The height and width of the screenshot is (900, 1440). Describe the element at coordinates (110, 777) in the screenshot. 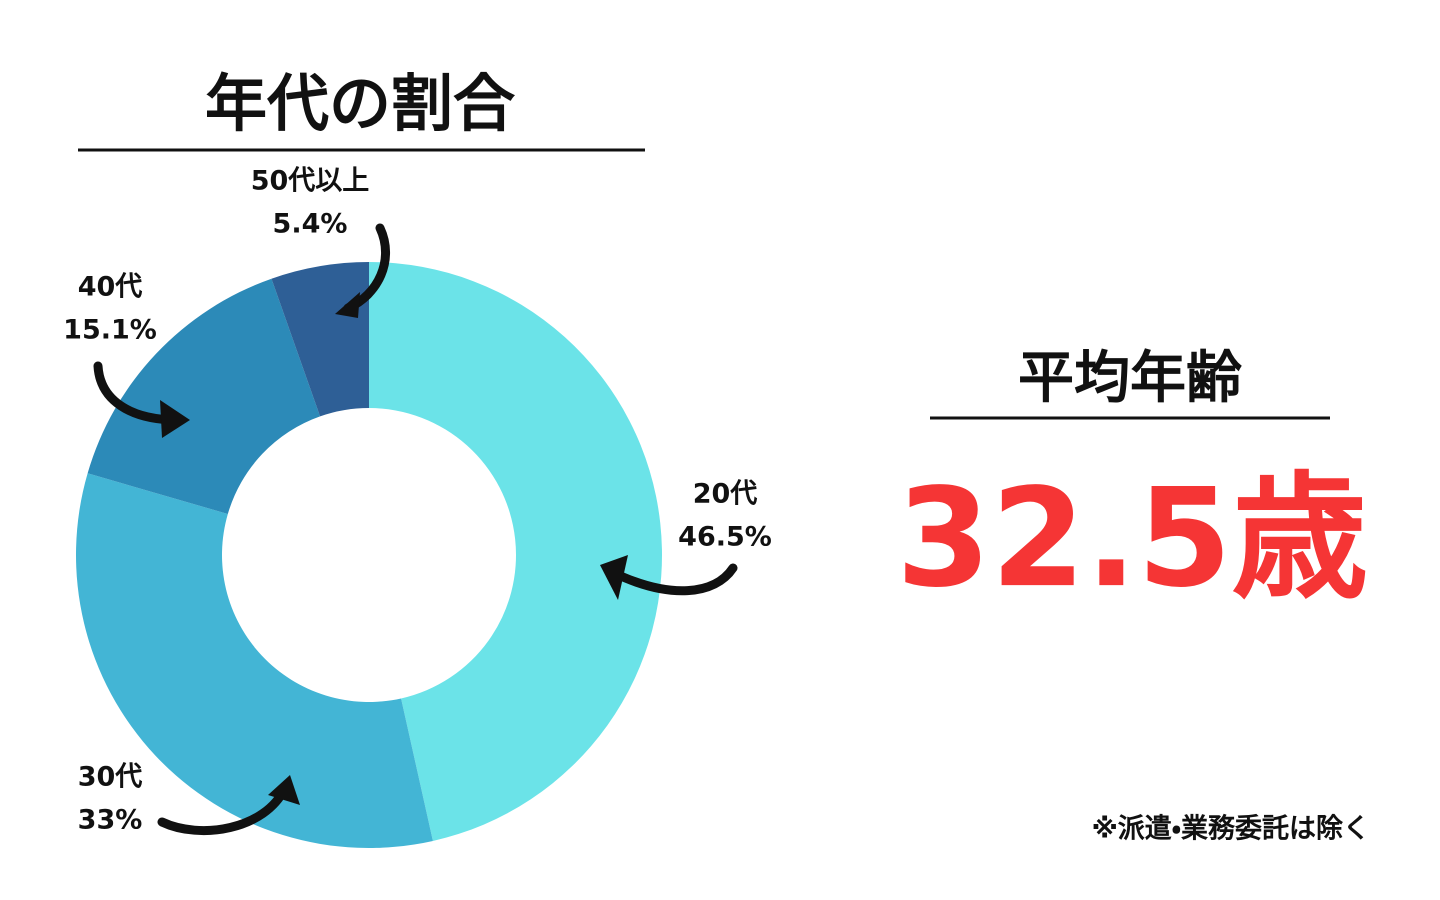

I see `category-label: 30代` at that location.